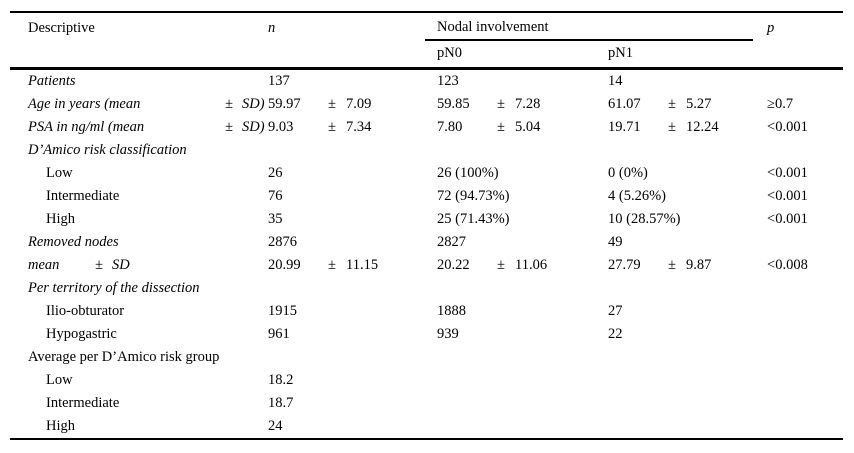 Image resolution: width=854 pixels, height=453 pixels. What do you see at coordinates (275, 195) in the screenshot?
I see `cell-n: 76` at bounding box center [275, 195].